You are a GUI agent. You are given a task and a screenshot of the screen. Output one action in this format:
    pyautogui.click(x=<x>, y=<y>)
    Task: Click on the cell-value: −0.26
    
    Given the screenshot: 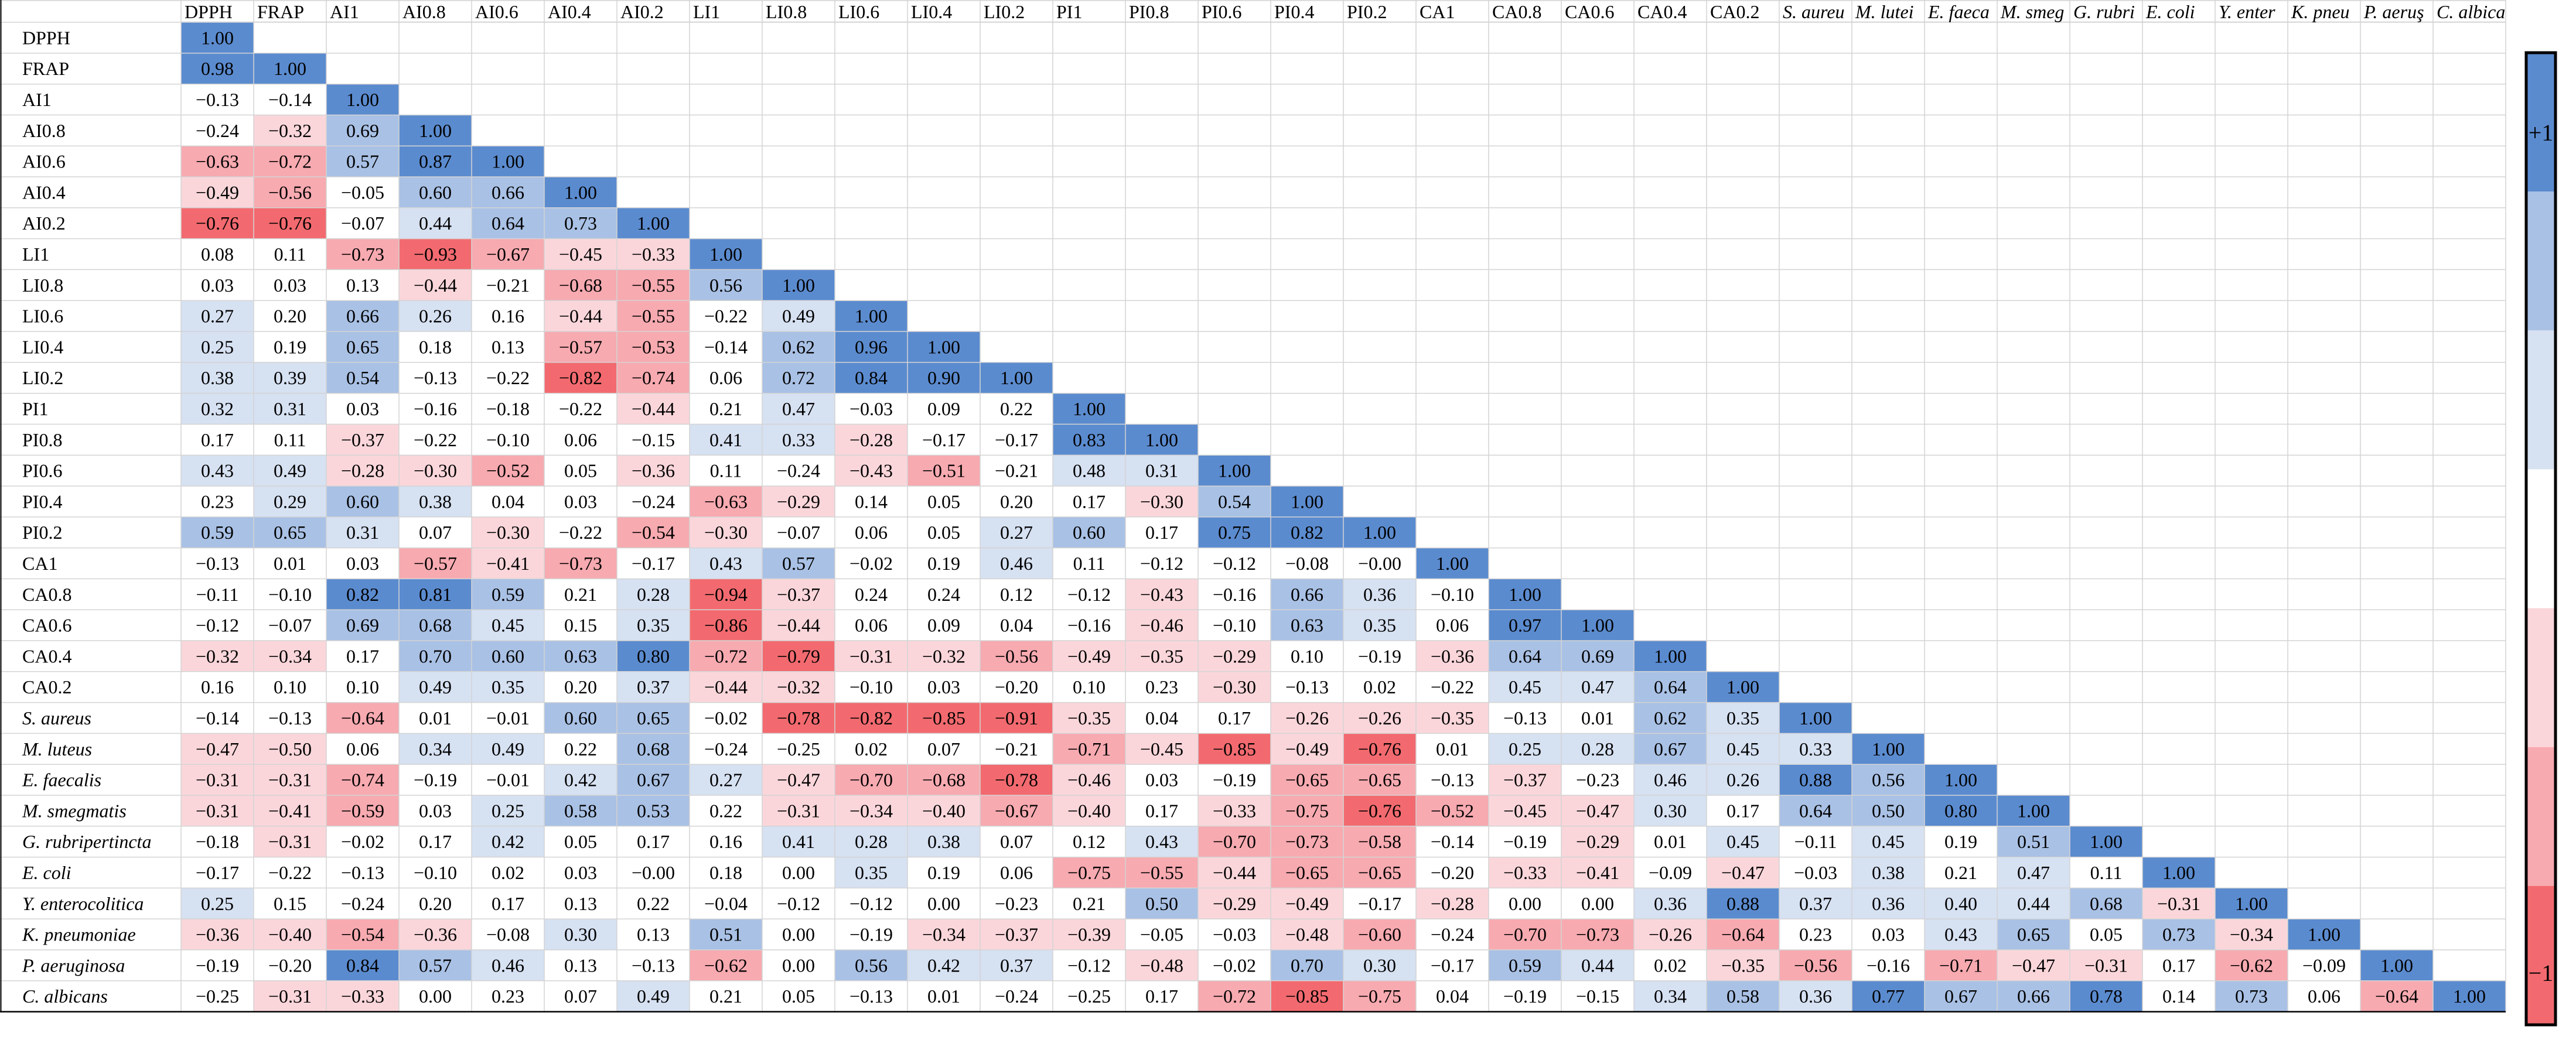 What is the action you would take?
    pyautogui.click(x=1307, y=717)
    